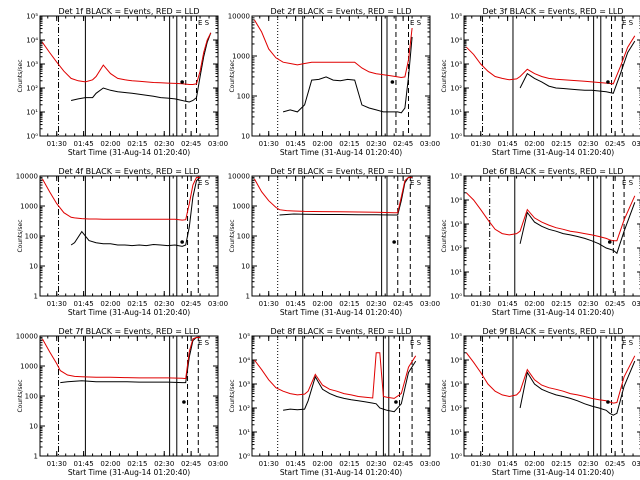  I want to click on chart-title: Det 3f BLACK = Events, RED = LLD, so click(552, 11).